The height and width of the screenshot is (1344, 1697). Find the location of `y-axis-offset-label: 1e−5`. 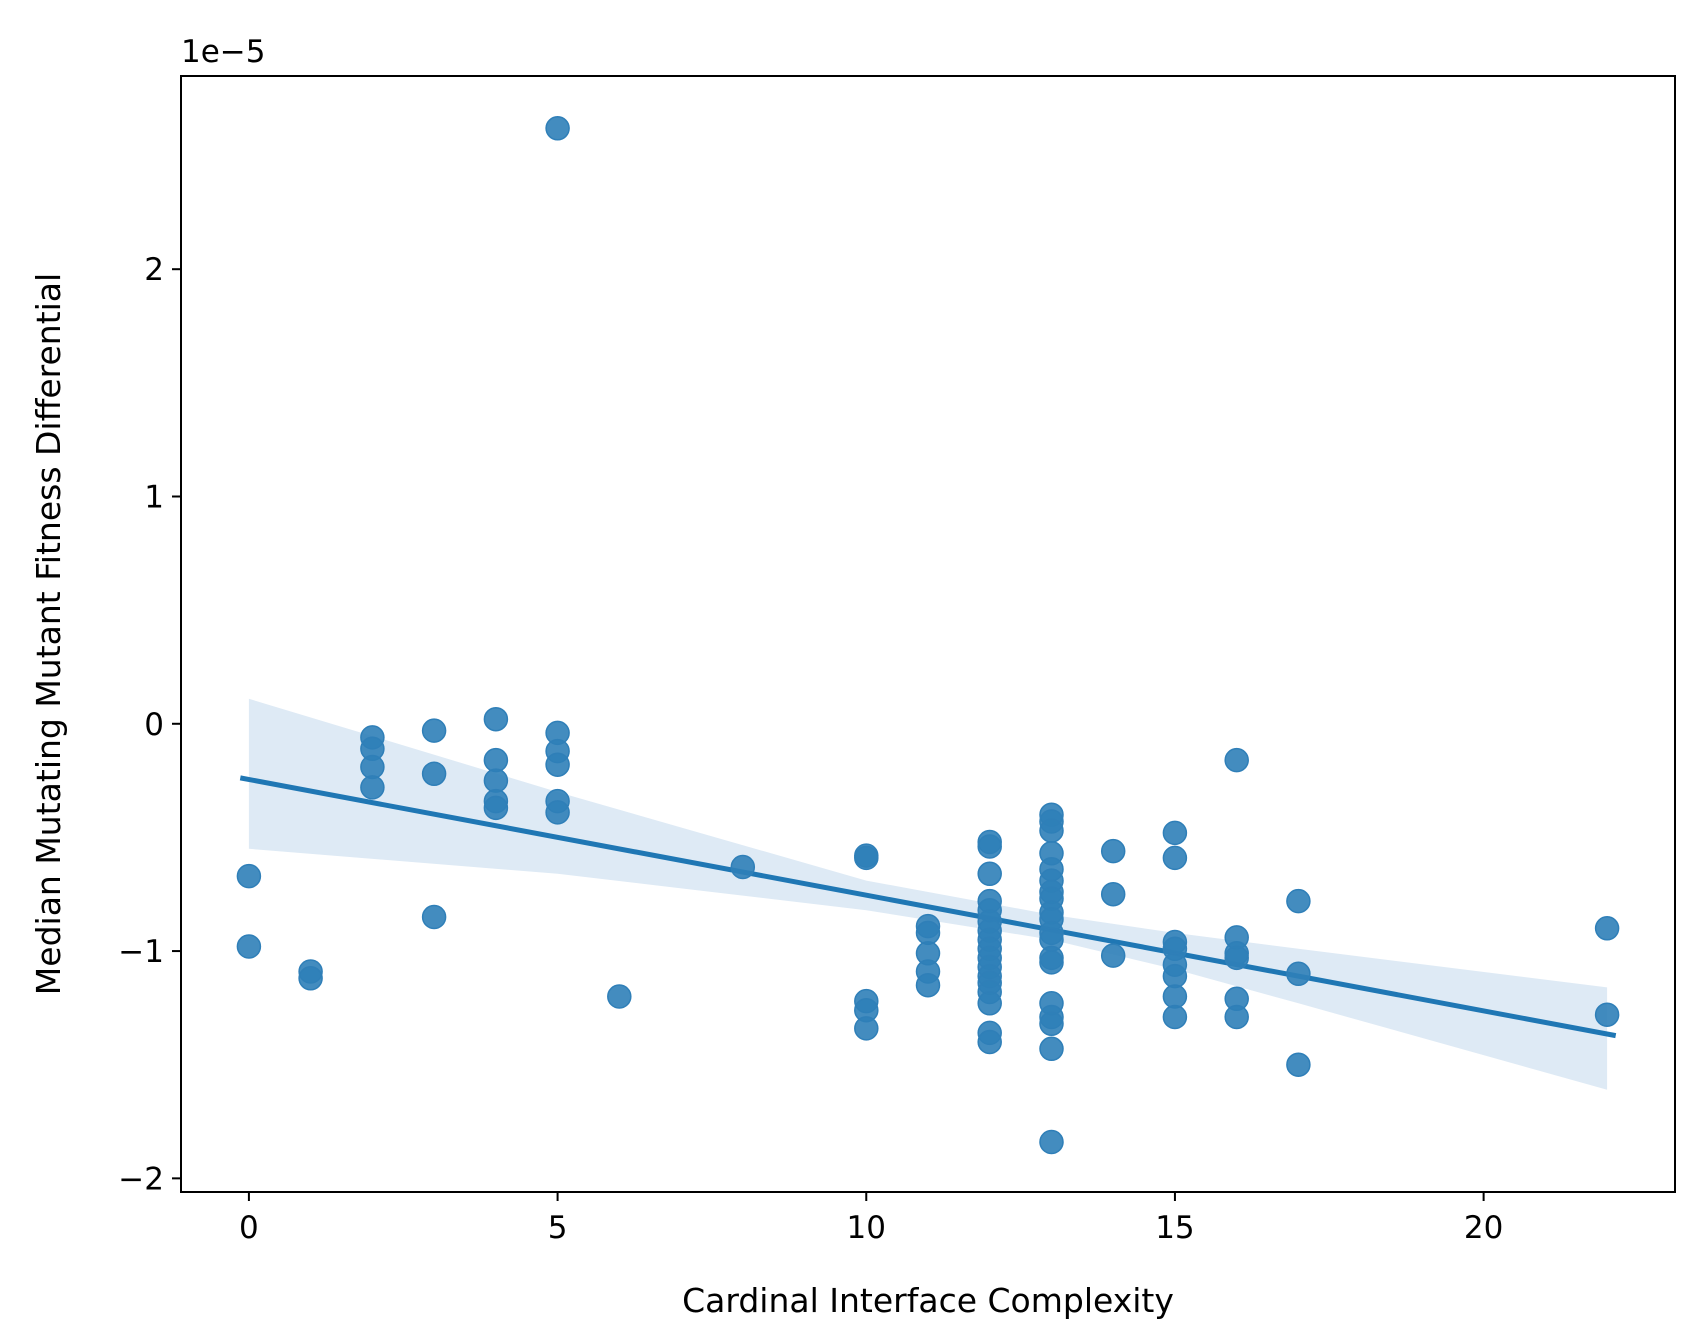

y-axis-offset-label: 1e−5 is located at coordinates (223, 52).